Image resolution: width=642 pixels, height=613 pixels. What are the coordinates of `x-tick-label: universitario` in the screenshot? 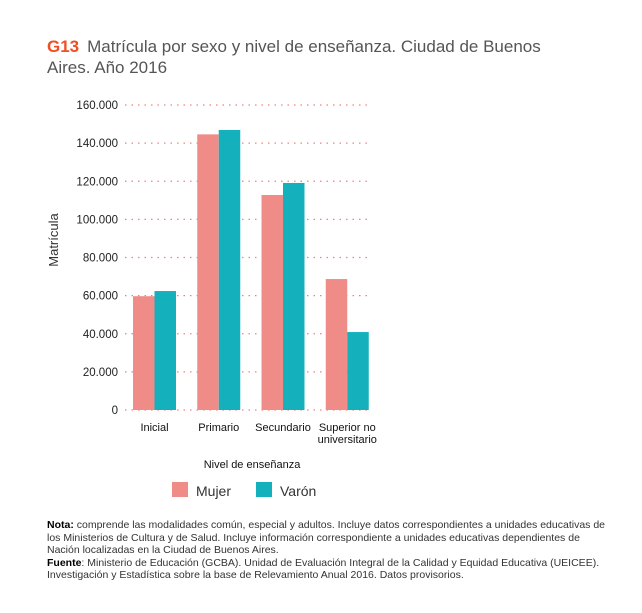 It's located at (347, 440).